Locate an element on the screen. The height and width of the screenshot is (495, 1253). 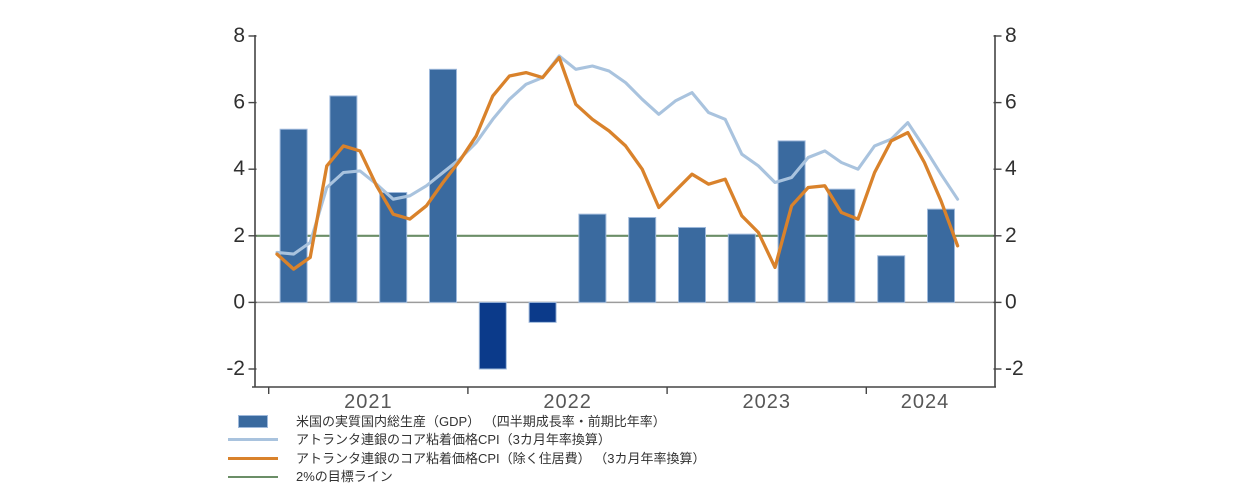
legend-label-sticky-cpi: アトランタ連銀のコア粘着価格CPI（3カ月年率換算） is located at coordinates (453, 440).